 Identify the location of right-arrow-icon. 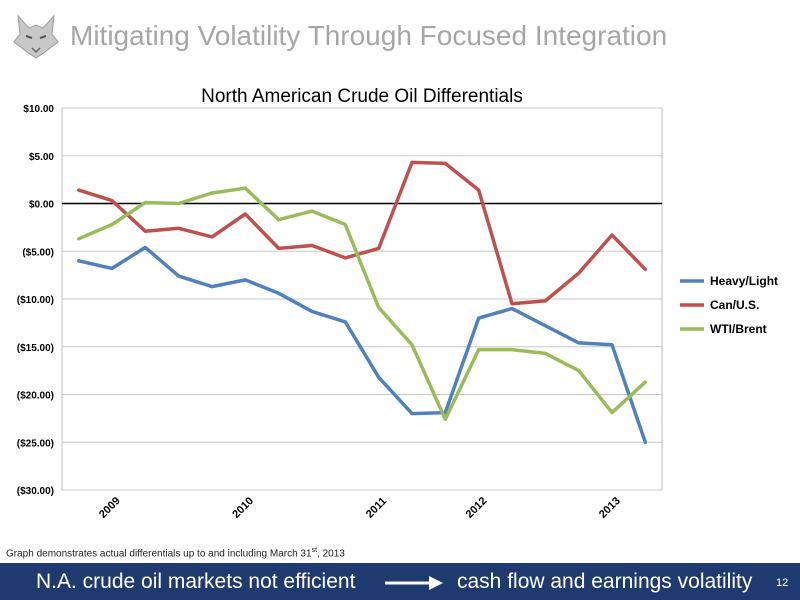
(414, 583).